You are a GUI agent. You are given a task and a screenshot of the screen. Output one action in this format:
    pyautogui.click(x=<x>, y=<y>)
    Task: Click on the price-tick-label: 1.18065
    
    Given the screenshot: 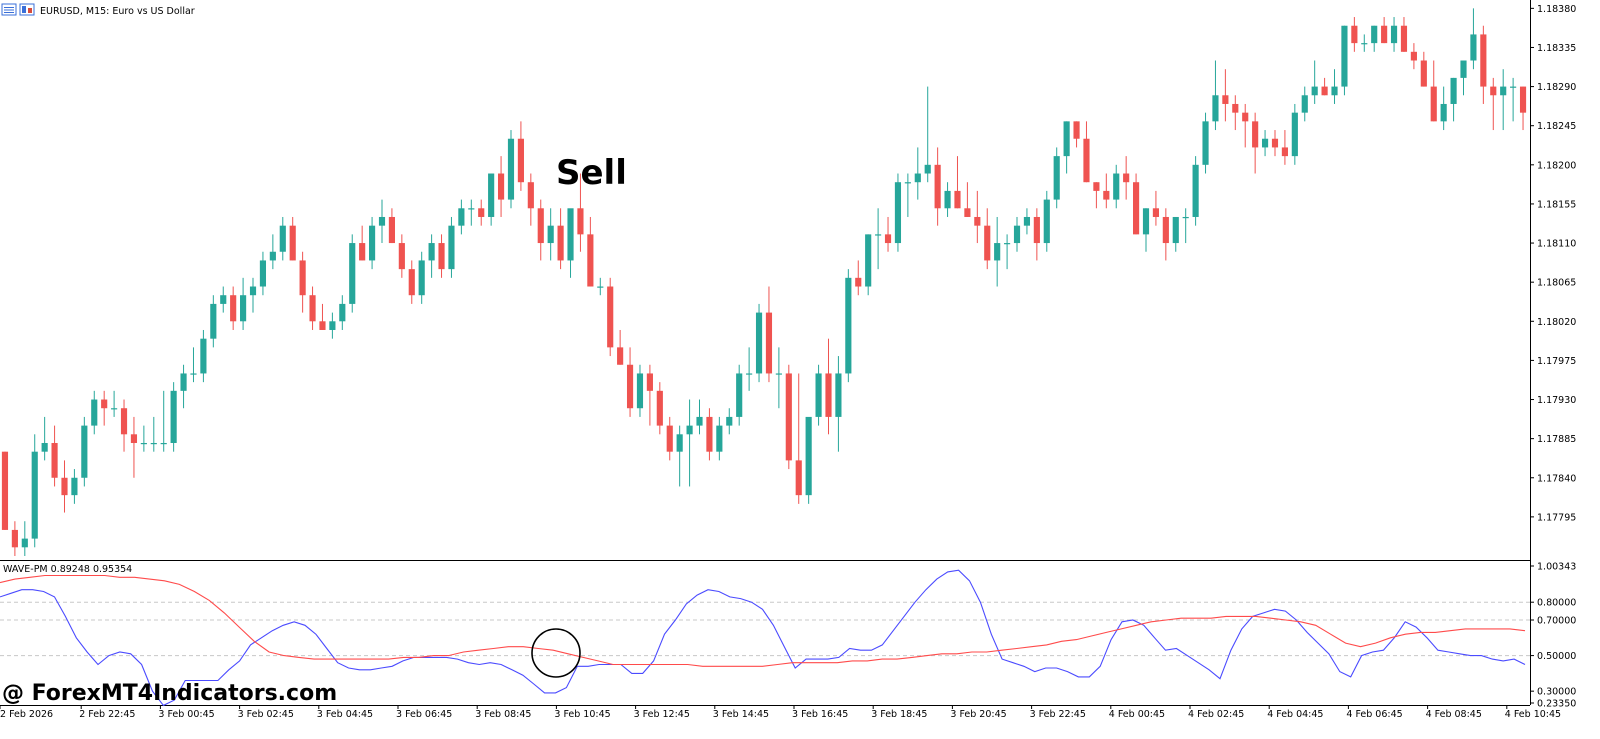 What is the action you would take?
    pyautogui.click(x=1556, y=283)
    